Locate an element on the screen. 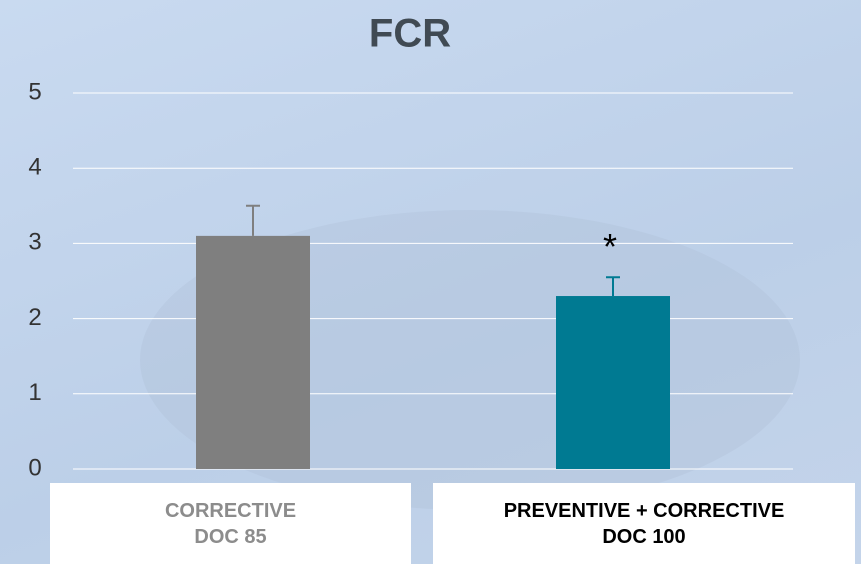  x-tick-label: CORRECTIVE DOC 85 is located at coordinates (230, 523).